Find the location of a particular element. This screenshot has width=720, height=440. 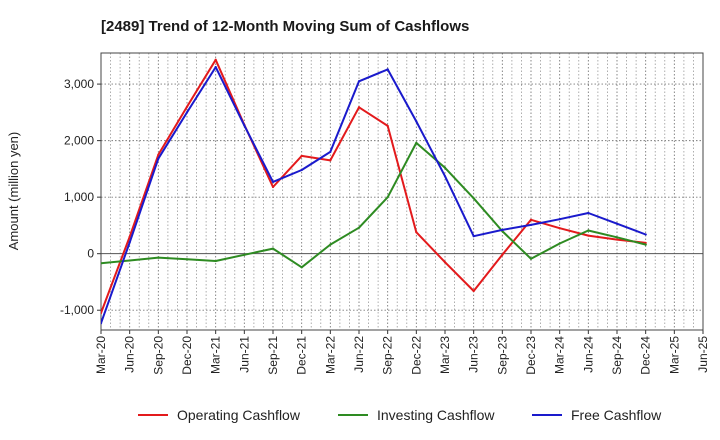

operating-cashflow-legend-label: Operating Cashflow is located at coordinates (239, 415).